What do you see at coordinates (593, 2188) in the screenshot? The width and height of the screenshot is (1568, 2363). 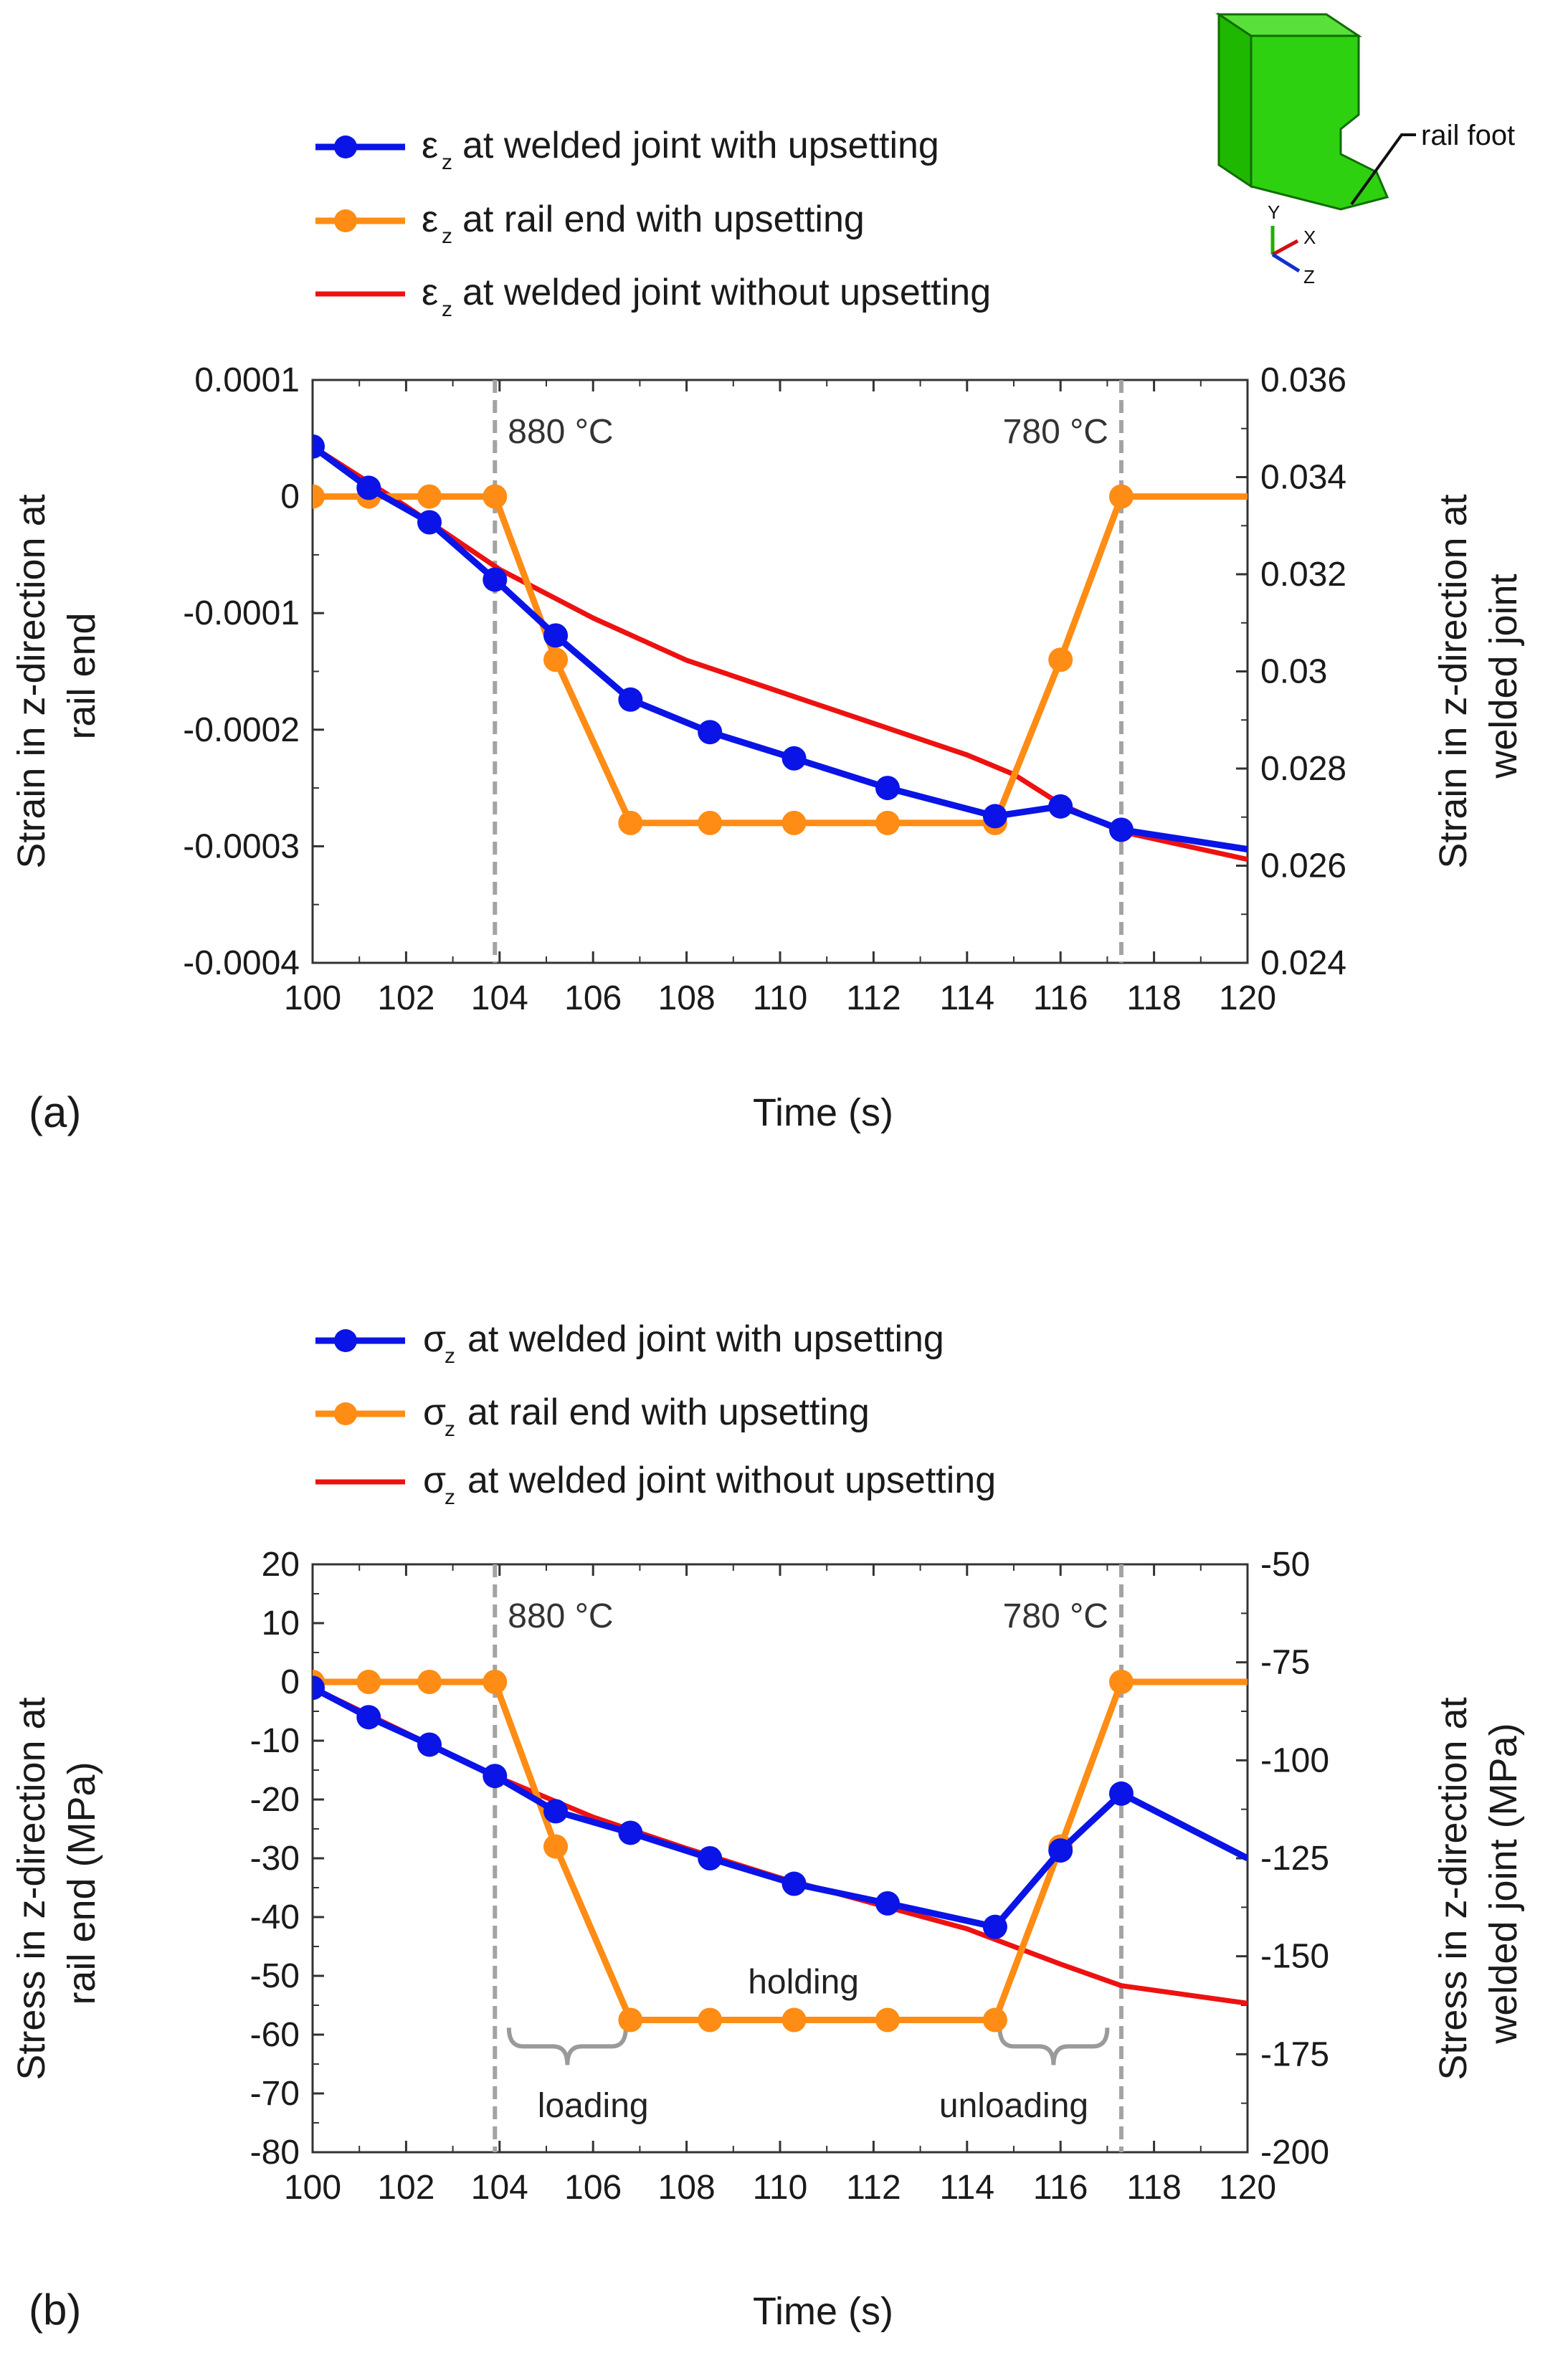 I see `x-tick-label-b: 106` at bounding box center [593, 2188].